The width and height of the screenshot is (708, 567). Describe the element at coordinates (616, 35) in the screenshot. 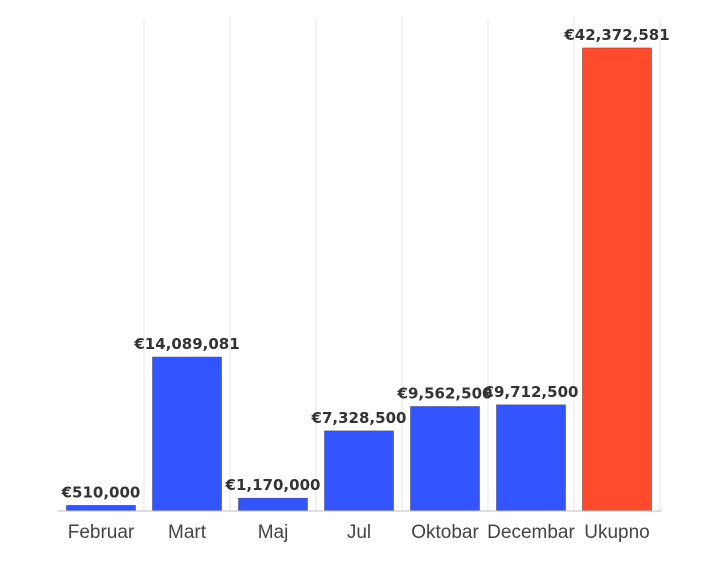

I see `data-label-ukupno: €42,372,581` at that location.